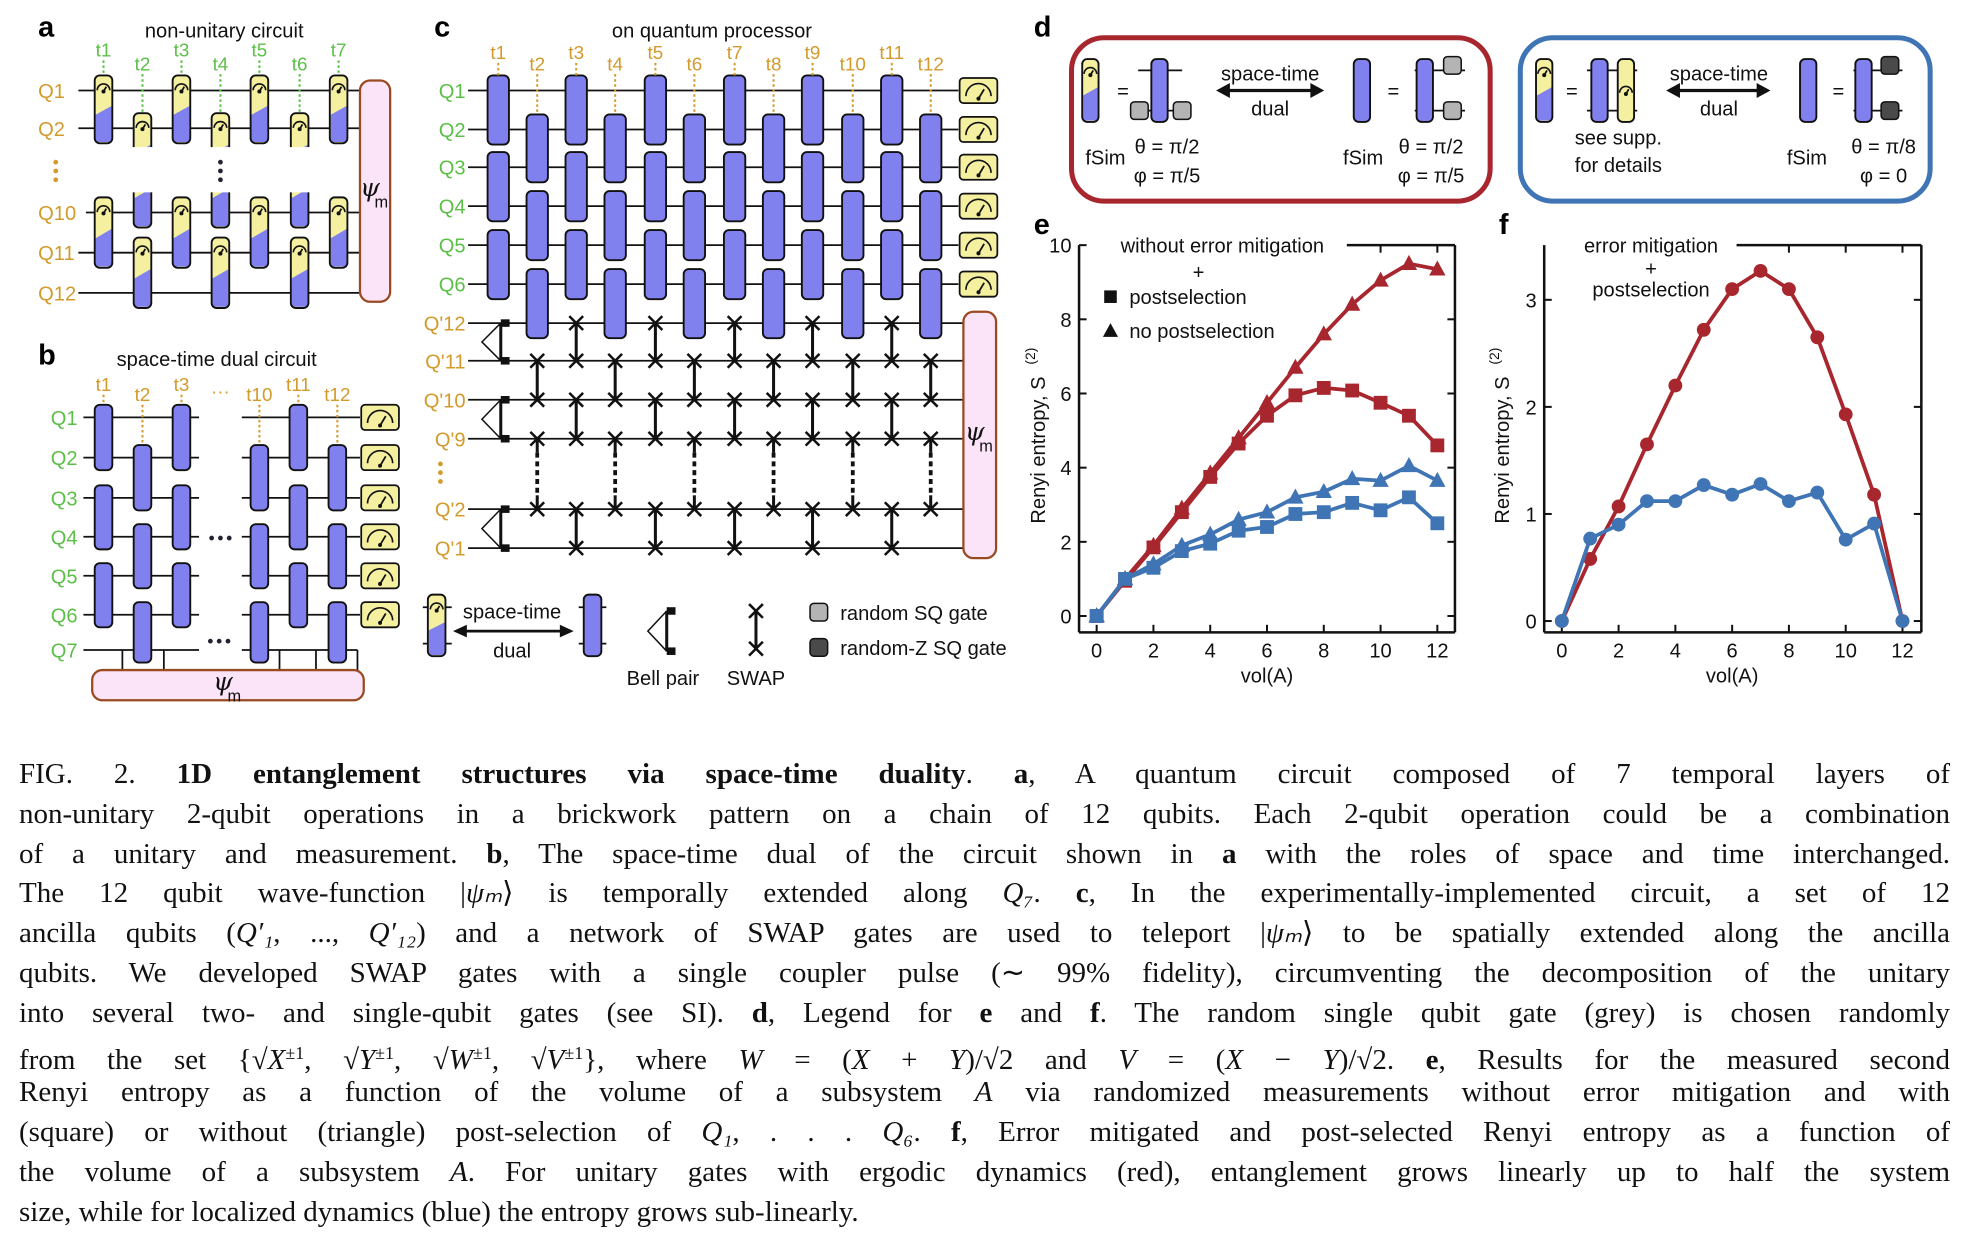 The height and width of the screenshot is (1233, 1962). I want to click on time-label: t1, so click(498, 52).